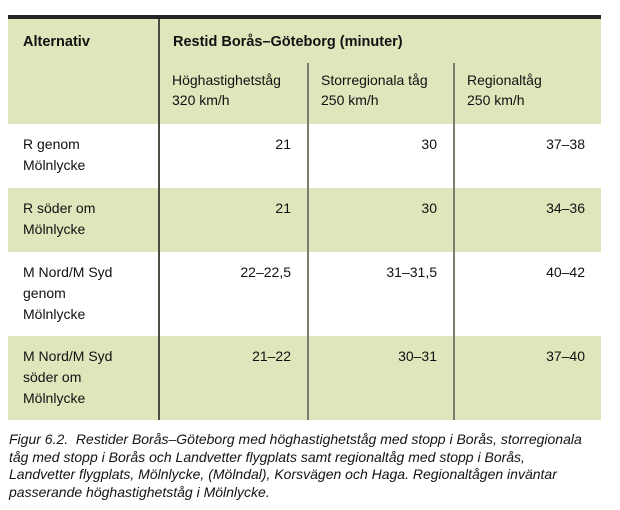  What do you see at coordinates (380, 378) in the screenshot?
I see `value-cell: 30–31` at bounding box center [380, 378].